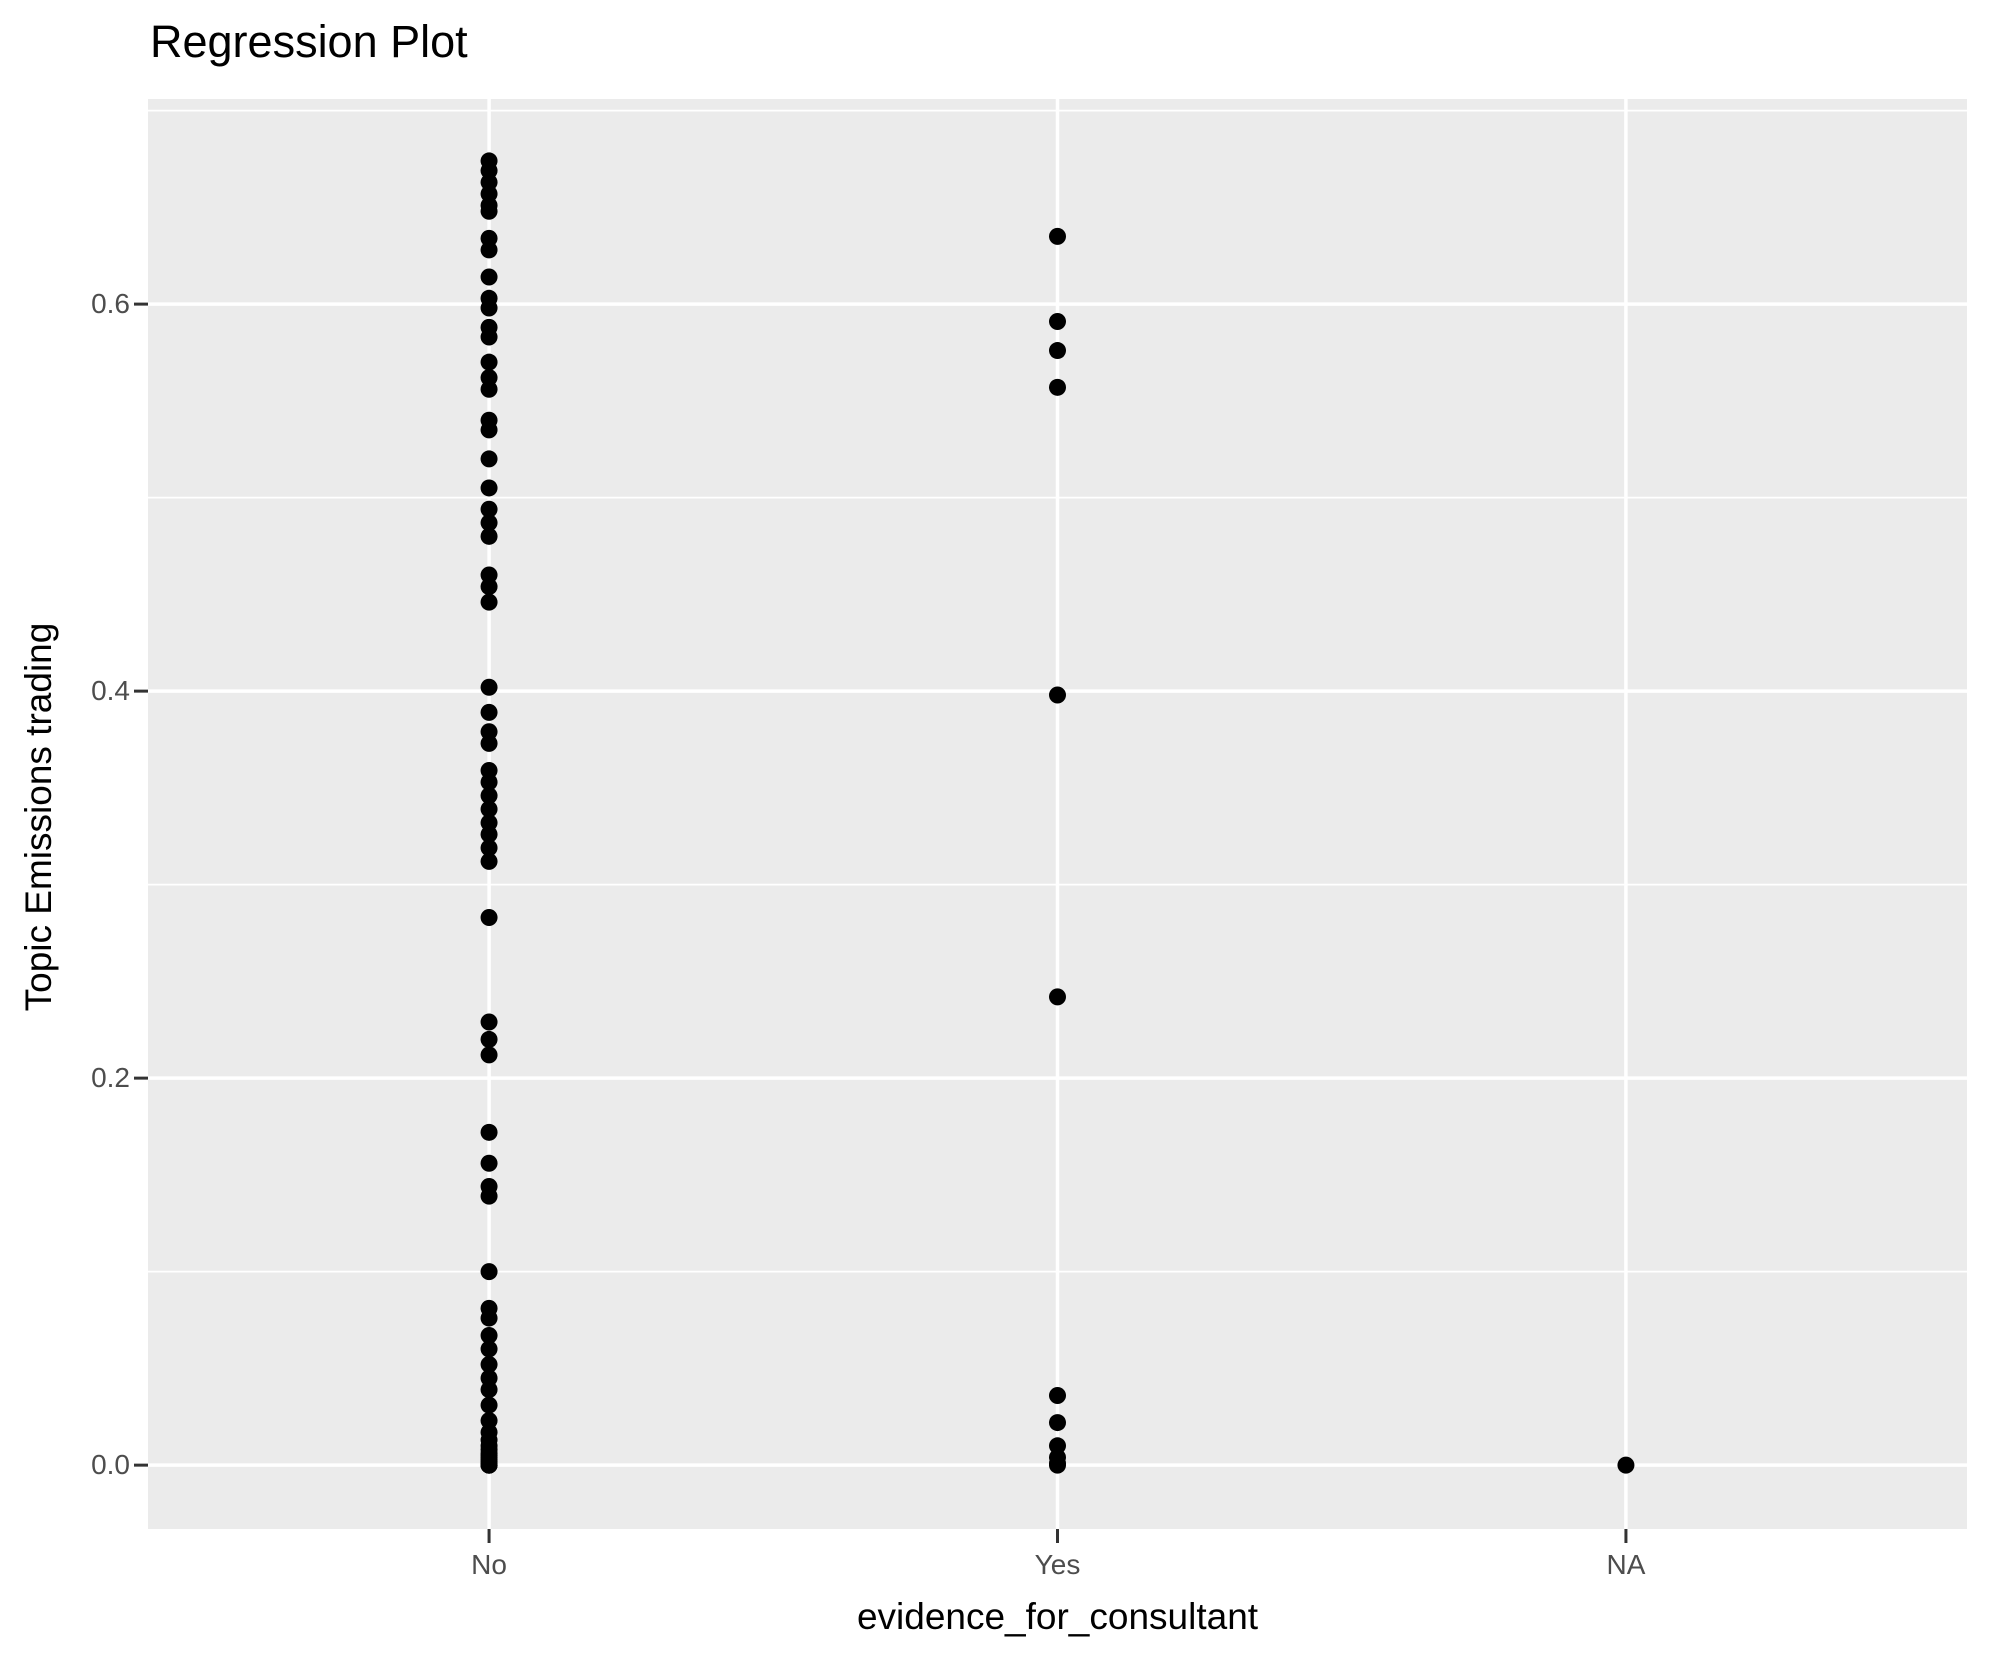 The width and height of the screenshot is (1990, 1665). I want to click on y-tick-label: 0.0, so click(110, 1465).